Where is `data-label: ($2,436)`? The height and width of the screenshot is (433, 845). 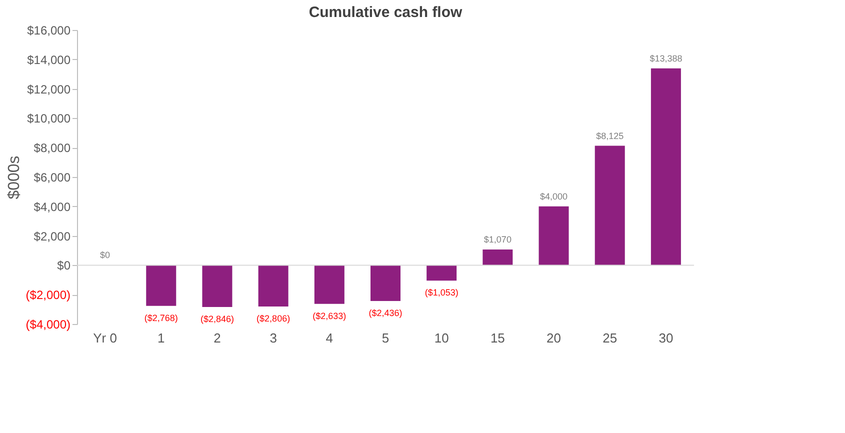
data-label: ($2,436) is located at coordinates (385, 313).